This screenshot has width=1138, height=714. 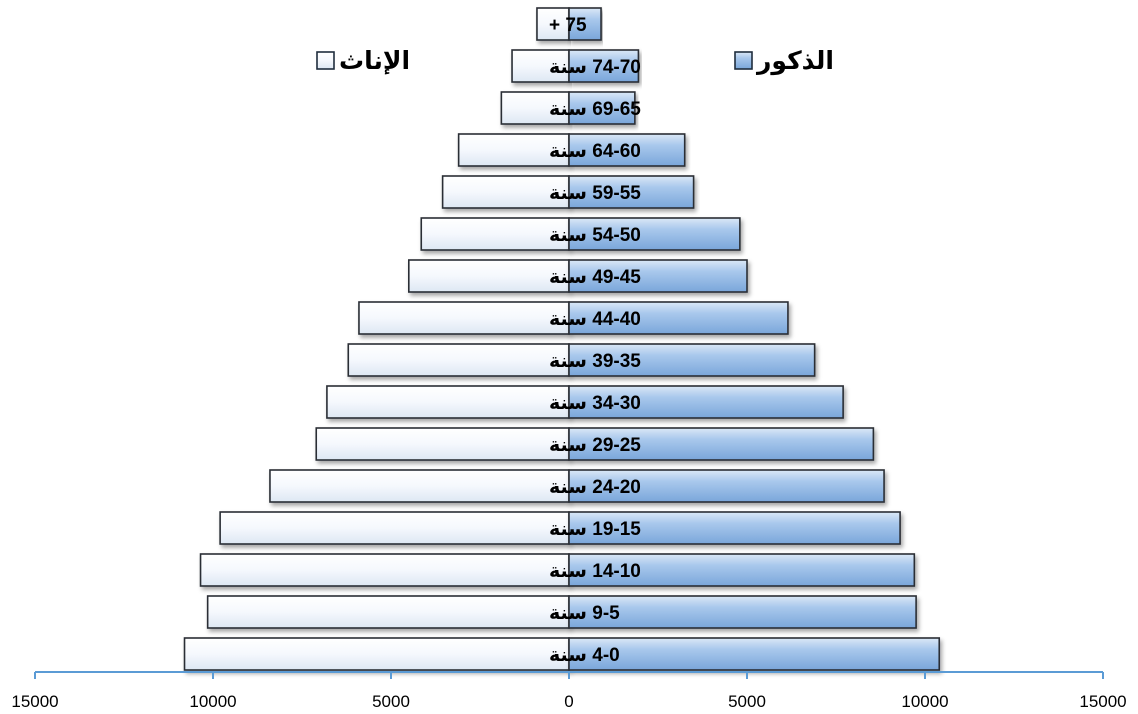 What do you see at coordinates (595, 109) in the screenshot?
I see `age-group-label: 69-65 سنة` at bounding box center [595, 109].